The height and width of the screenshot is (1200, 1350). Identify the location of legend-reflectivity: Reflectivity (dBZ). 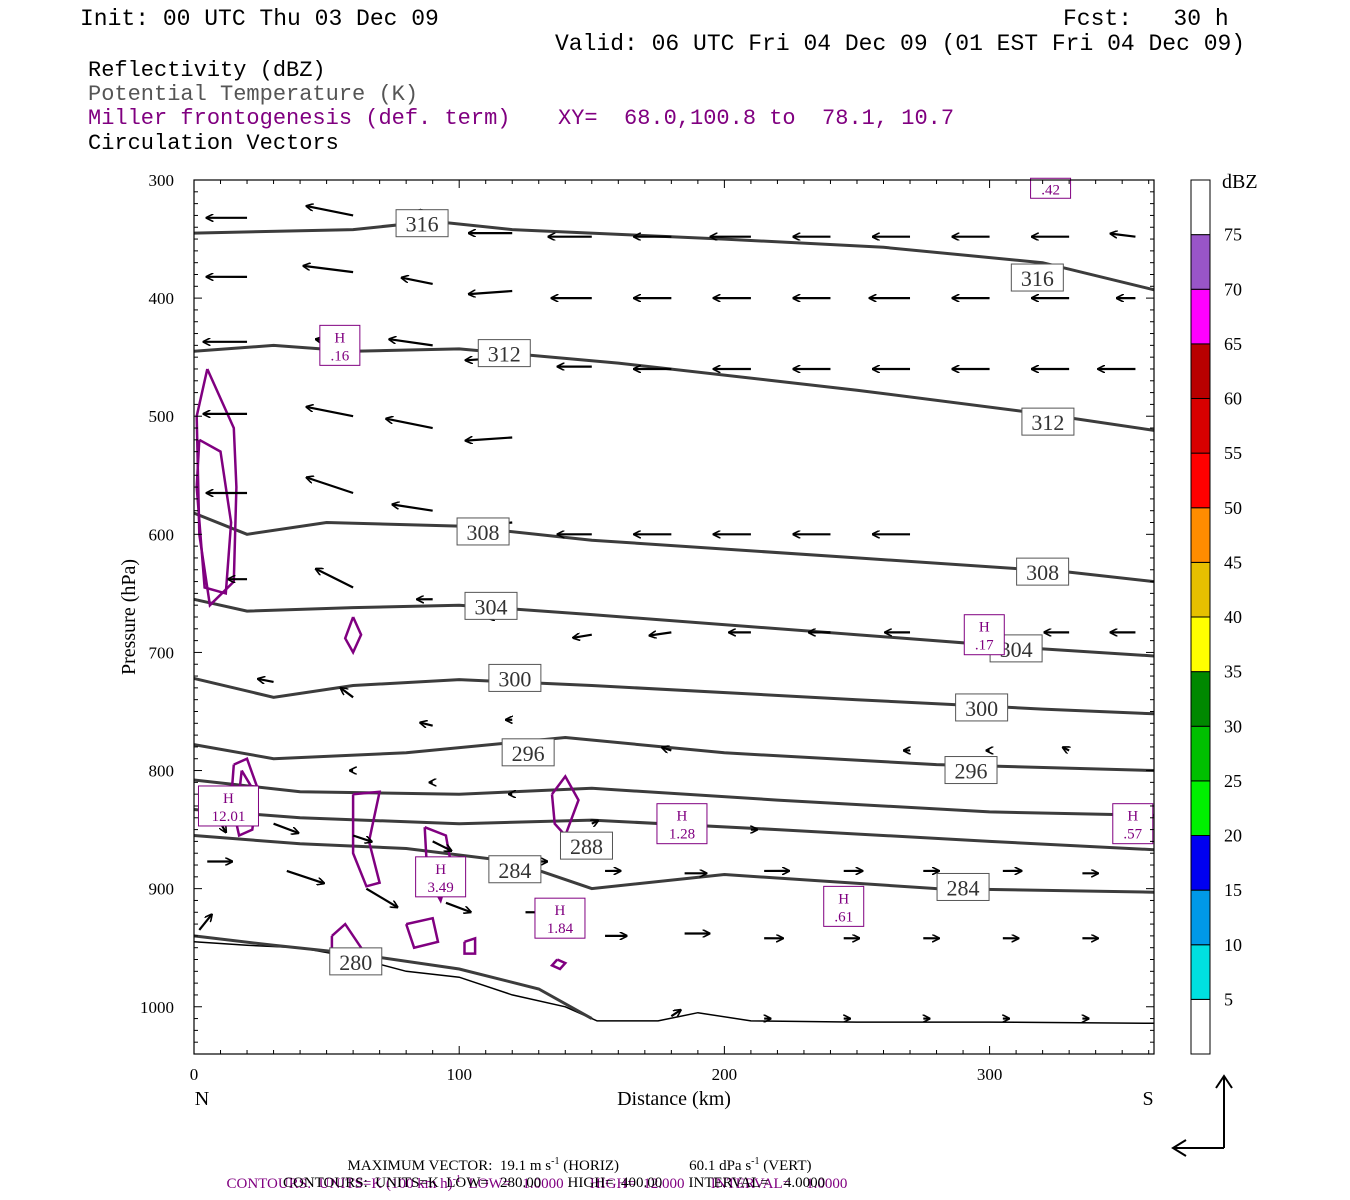
(207, 70).